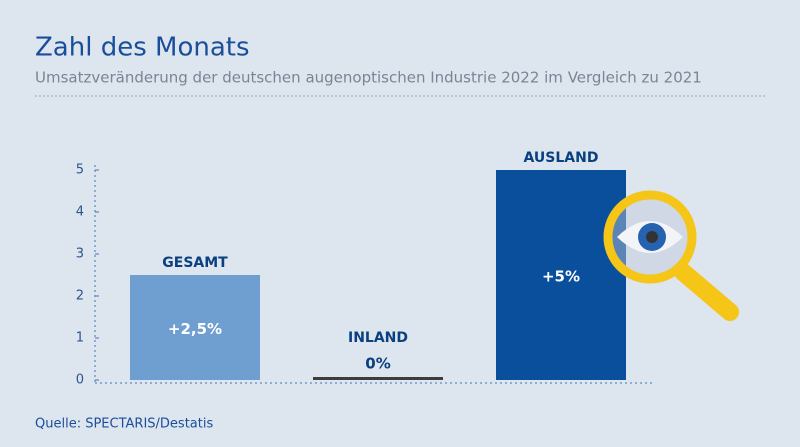 Image resolution: width=800 pixels, height=447 pixels. What do you see at coordinates (80, 254) in the screenshot?
I see `y-tick-label: 3` at bounding box center [80, 254].